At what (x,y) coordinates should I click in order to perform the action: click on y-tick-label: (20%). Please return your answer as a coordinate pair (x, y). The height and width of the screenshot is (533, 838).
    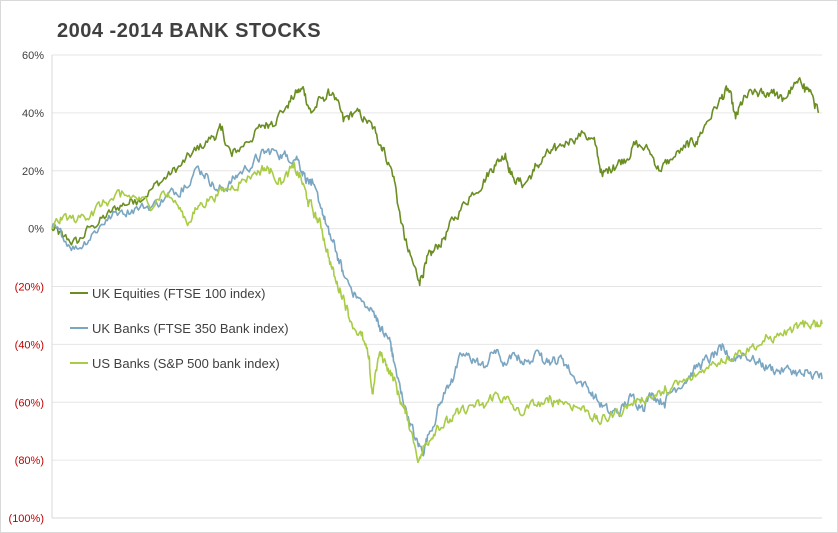
    Looking at the image, I should click on (29, 288).